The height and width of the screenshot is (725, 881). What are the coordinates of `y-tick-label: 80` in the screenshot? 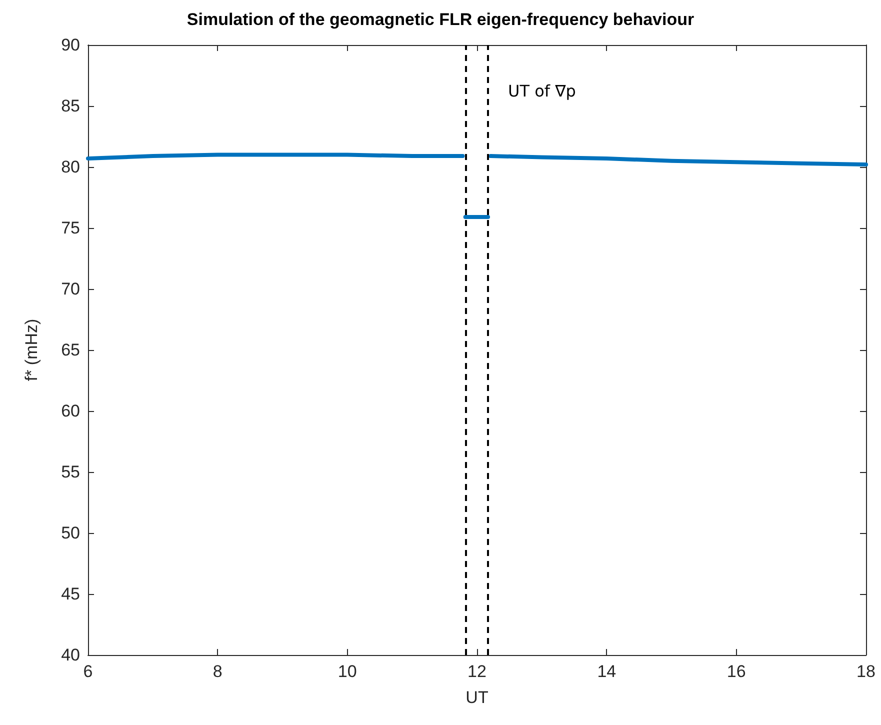 It's located at (70, 167).